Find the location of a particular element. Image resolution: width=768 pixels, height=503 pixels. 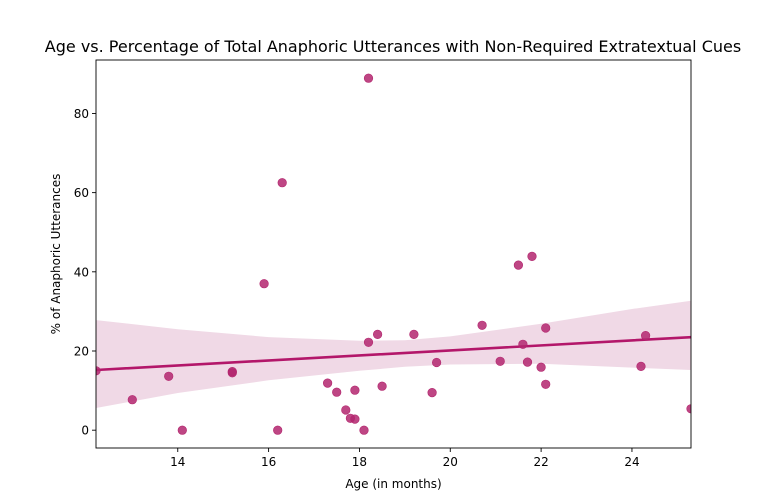

y-axis-label: % of Anaphoric Utterances is located at coordinates (56, 254).